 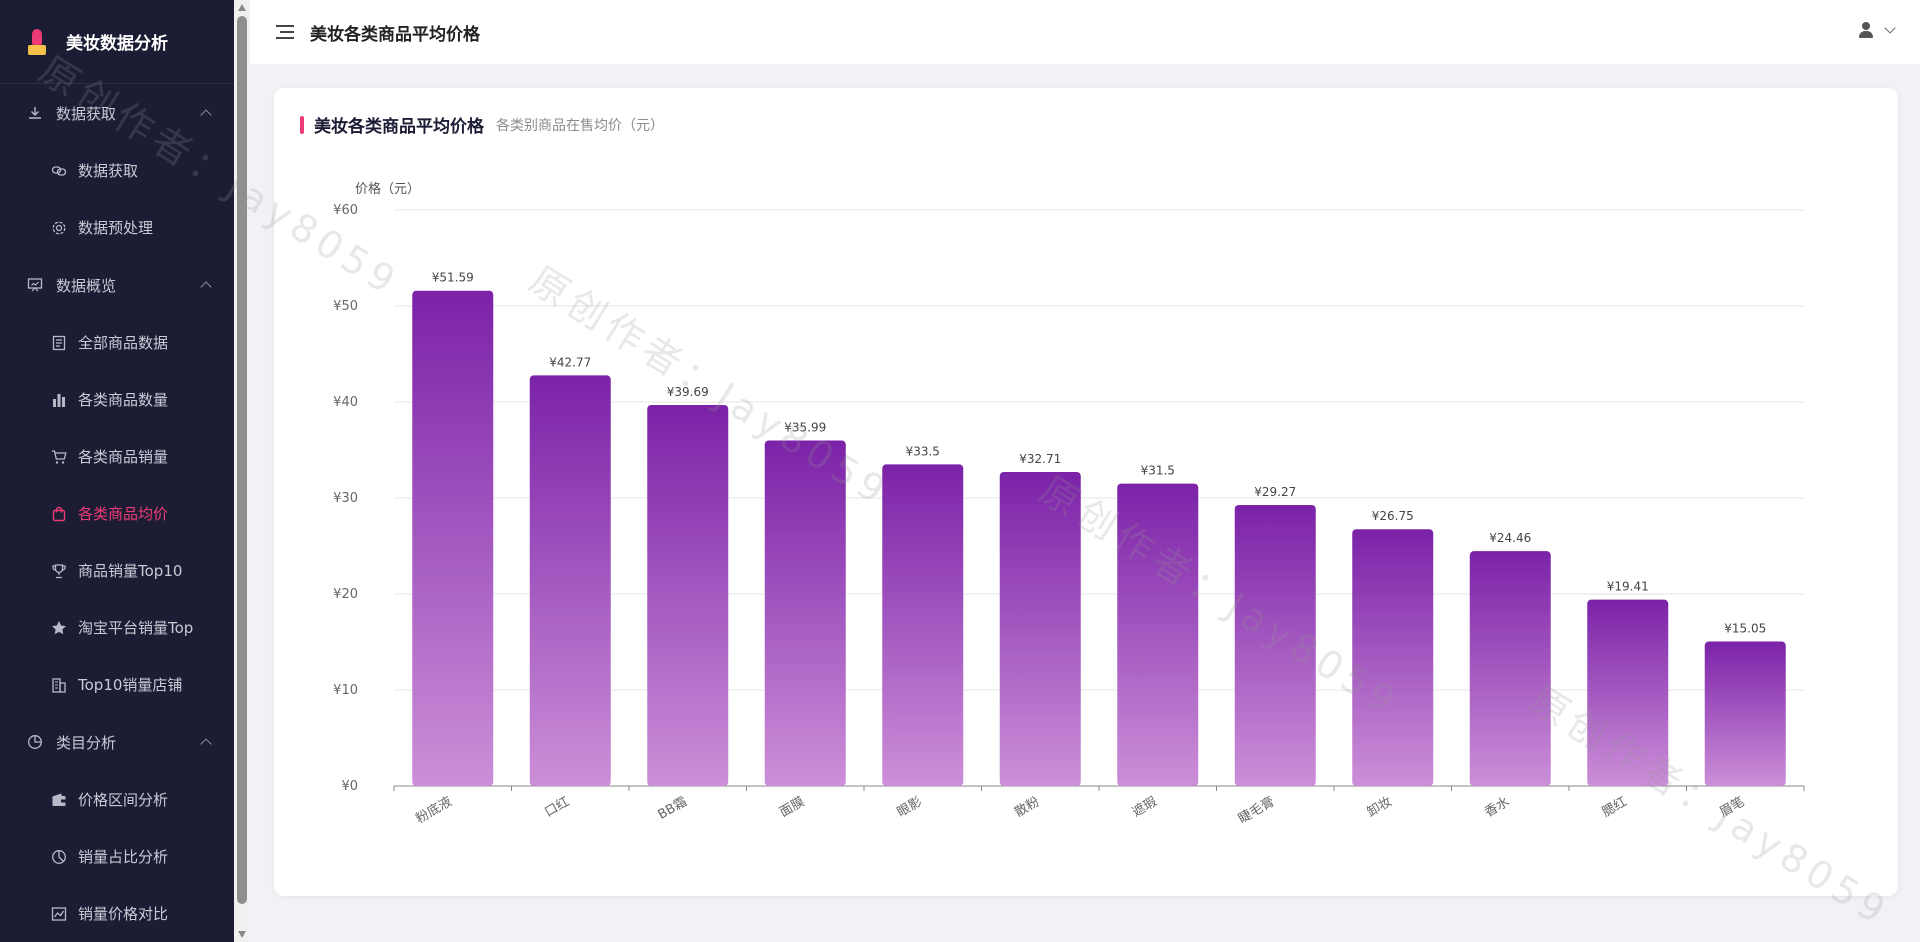 I want to click on card-title: 美妆各类商品平均价格, so click(x=399, y=127).